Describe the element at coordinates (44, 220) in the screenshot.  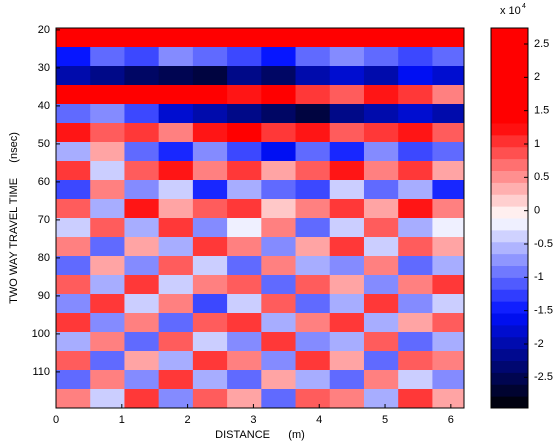
I see `y-tick-label: 70` at that location.